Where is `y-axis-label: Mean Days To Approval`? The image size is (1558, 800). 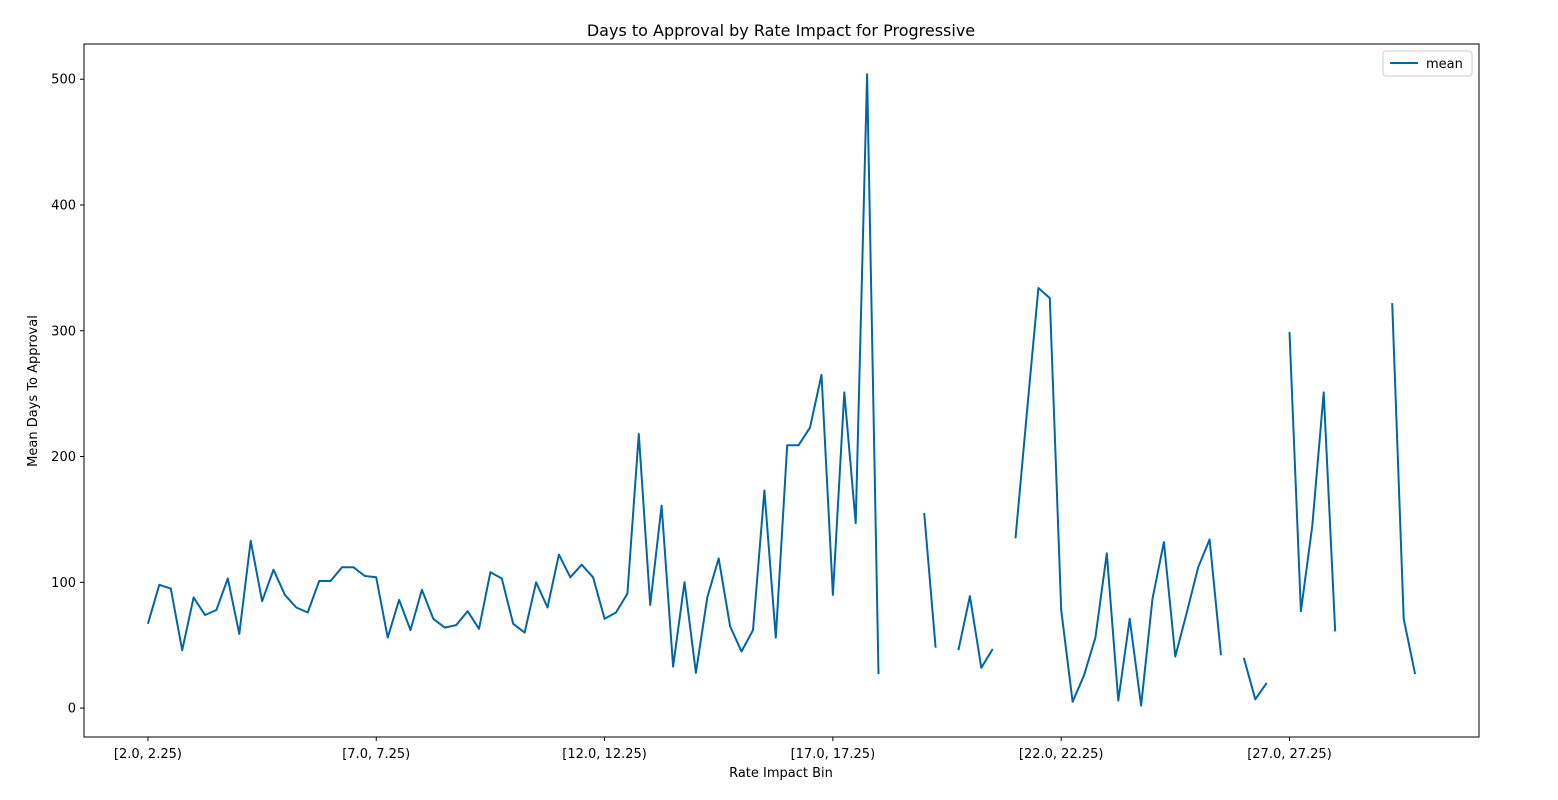
y-axis-label: Mean Days To Approval is located at coordinates (33, 391).